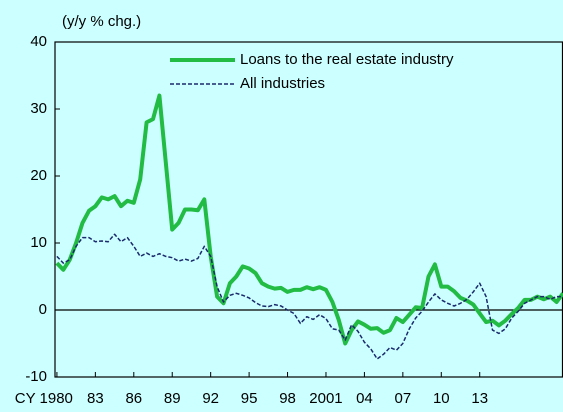  Describe the element at coordinates (403, 398) in the screenshot. I see `x-tick-label: 07` at that location.